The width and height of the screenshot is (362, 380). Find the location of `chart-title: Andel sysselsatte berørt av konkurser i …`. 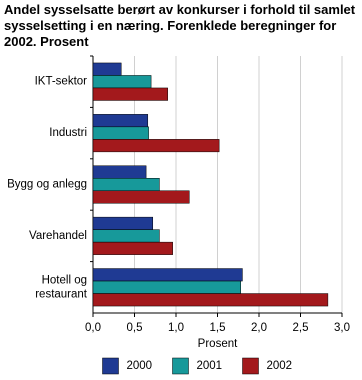

chart-title: Andel sysselsatte berørt av konkurser i … is located at coordinates (180, 25).